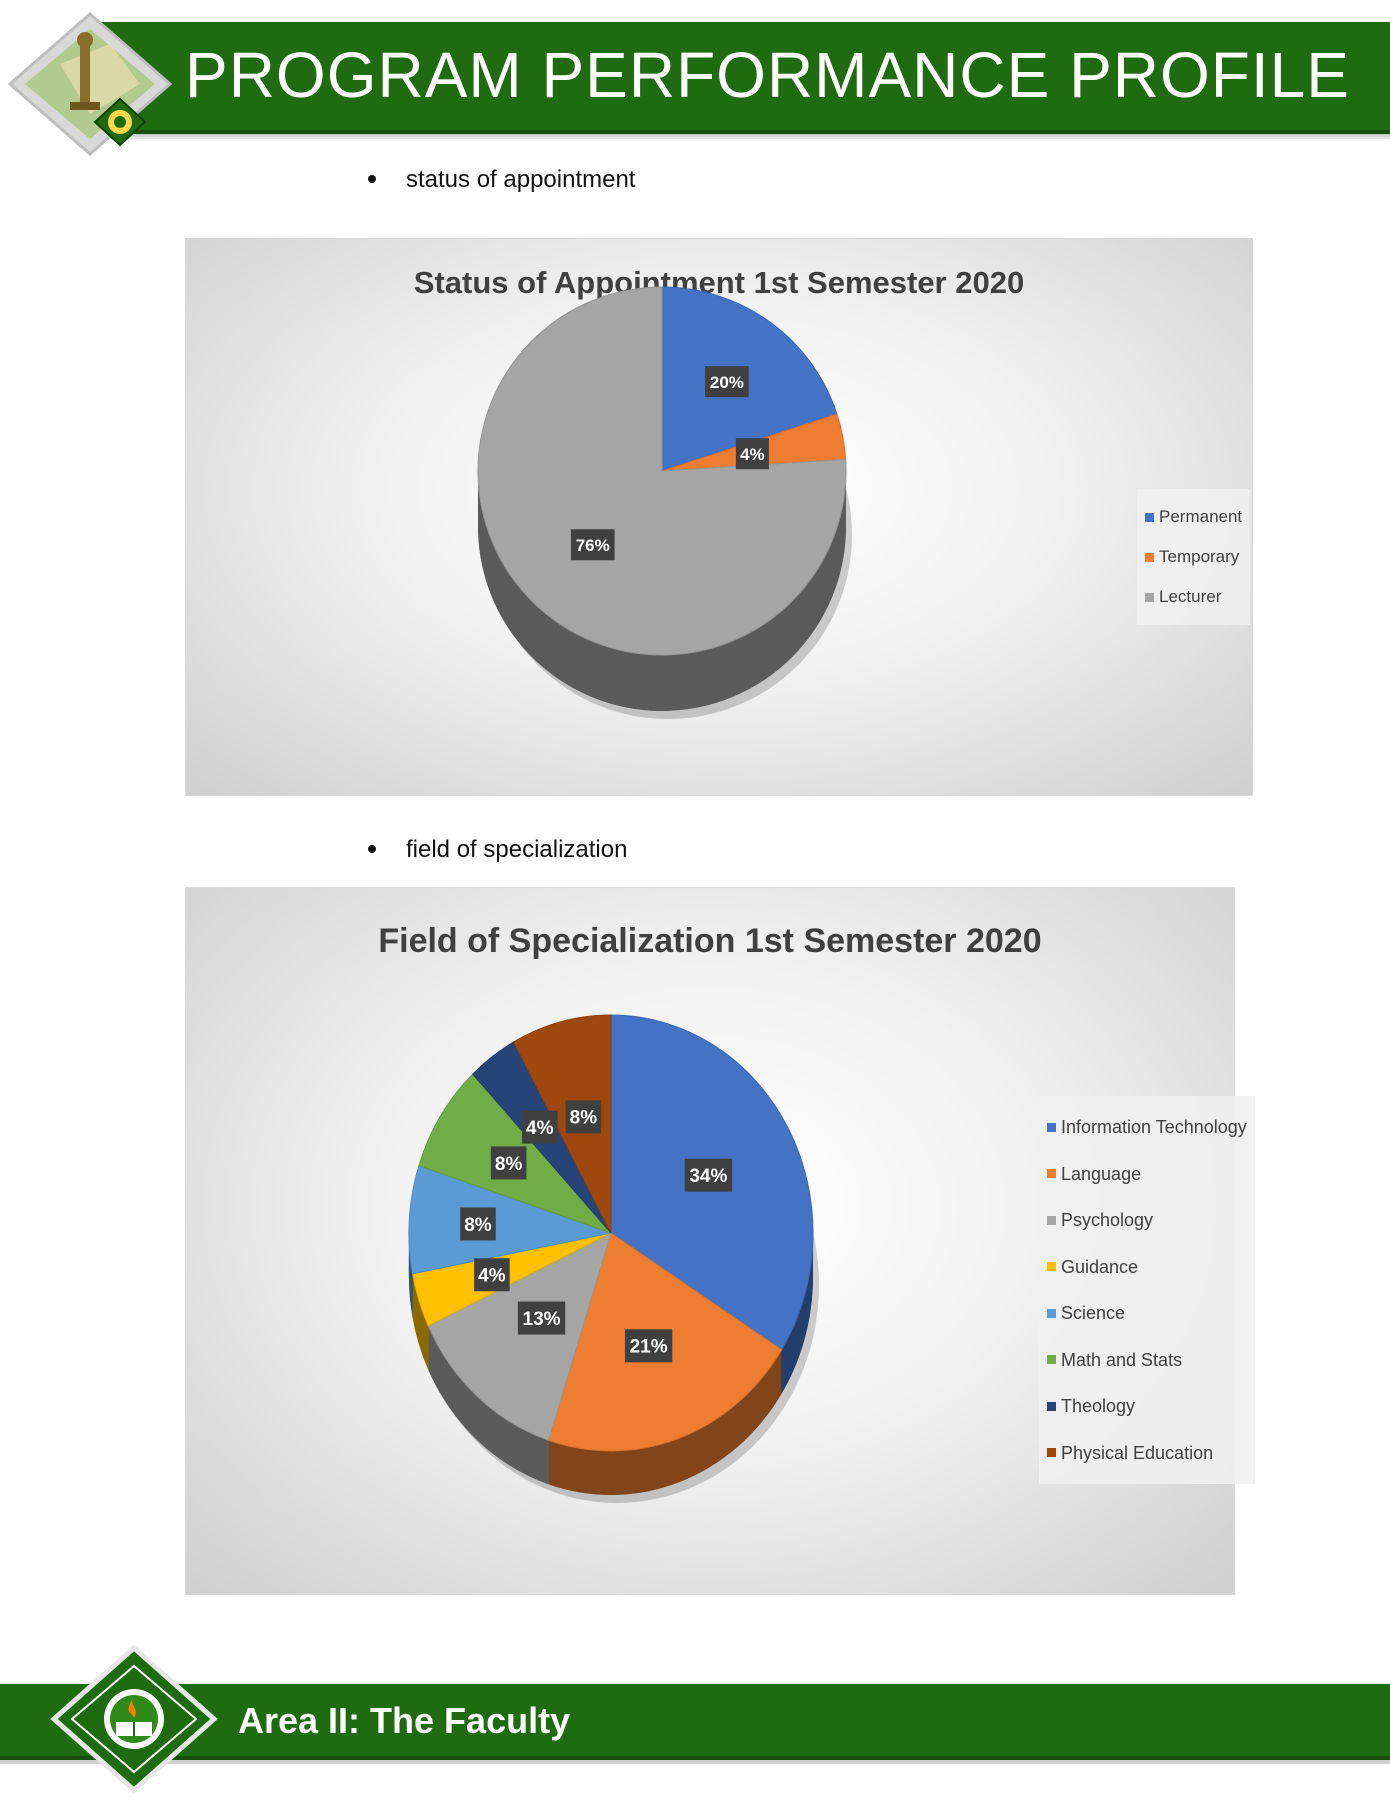  What do you see at coordinates (90, 84) in the screenshot?
I see `university-logo-icon` at bounding box center [90, 84].